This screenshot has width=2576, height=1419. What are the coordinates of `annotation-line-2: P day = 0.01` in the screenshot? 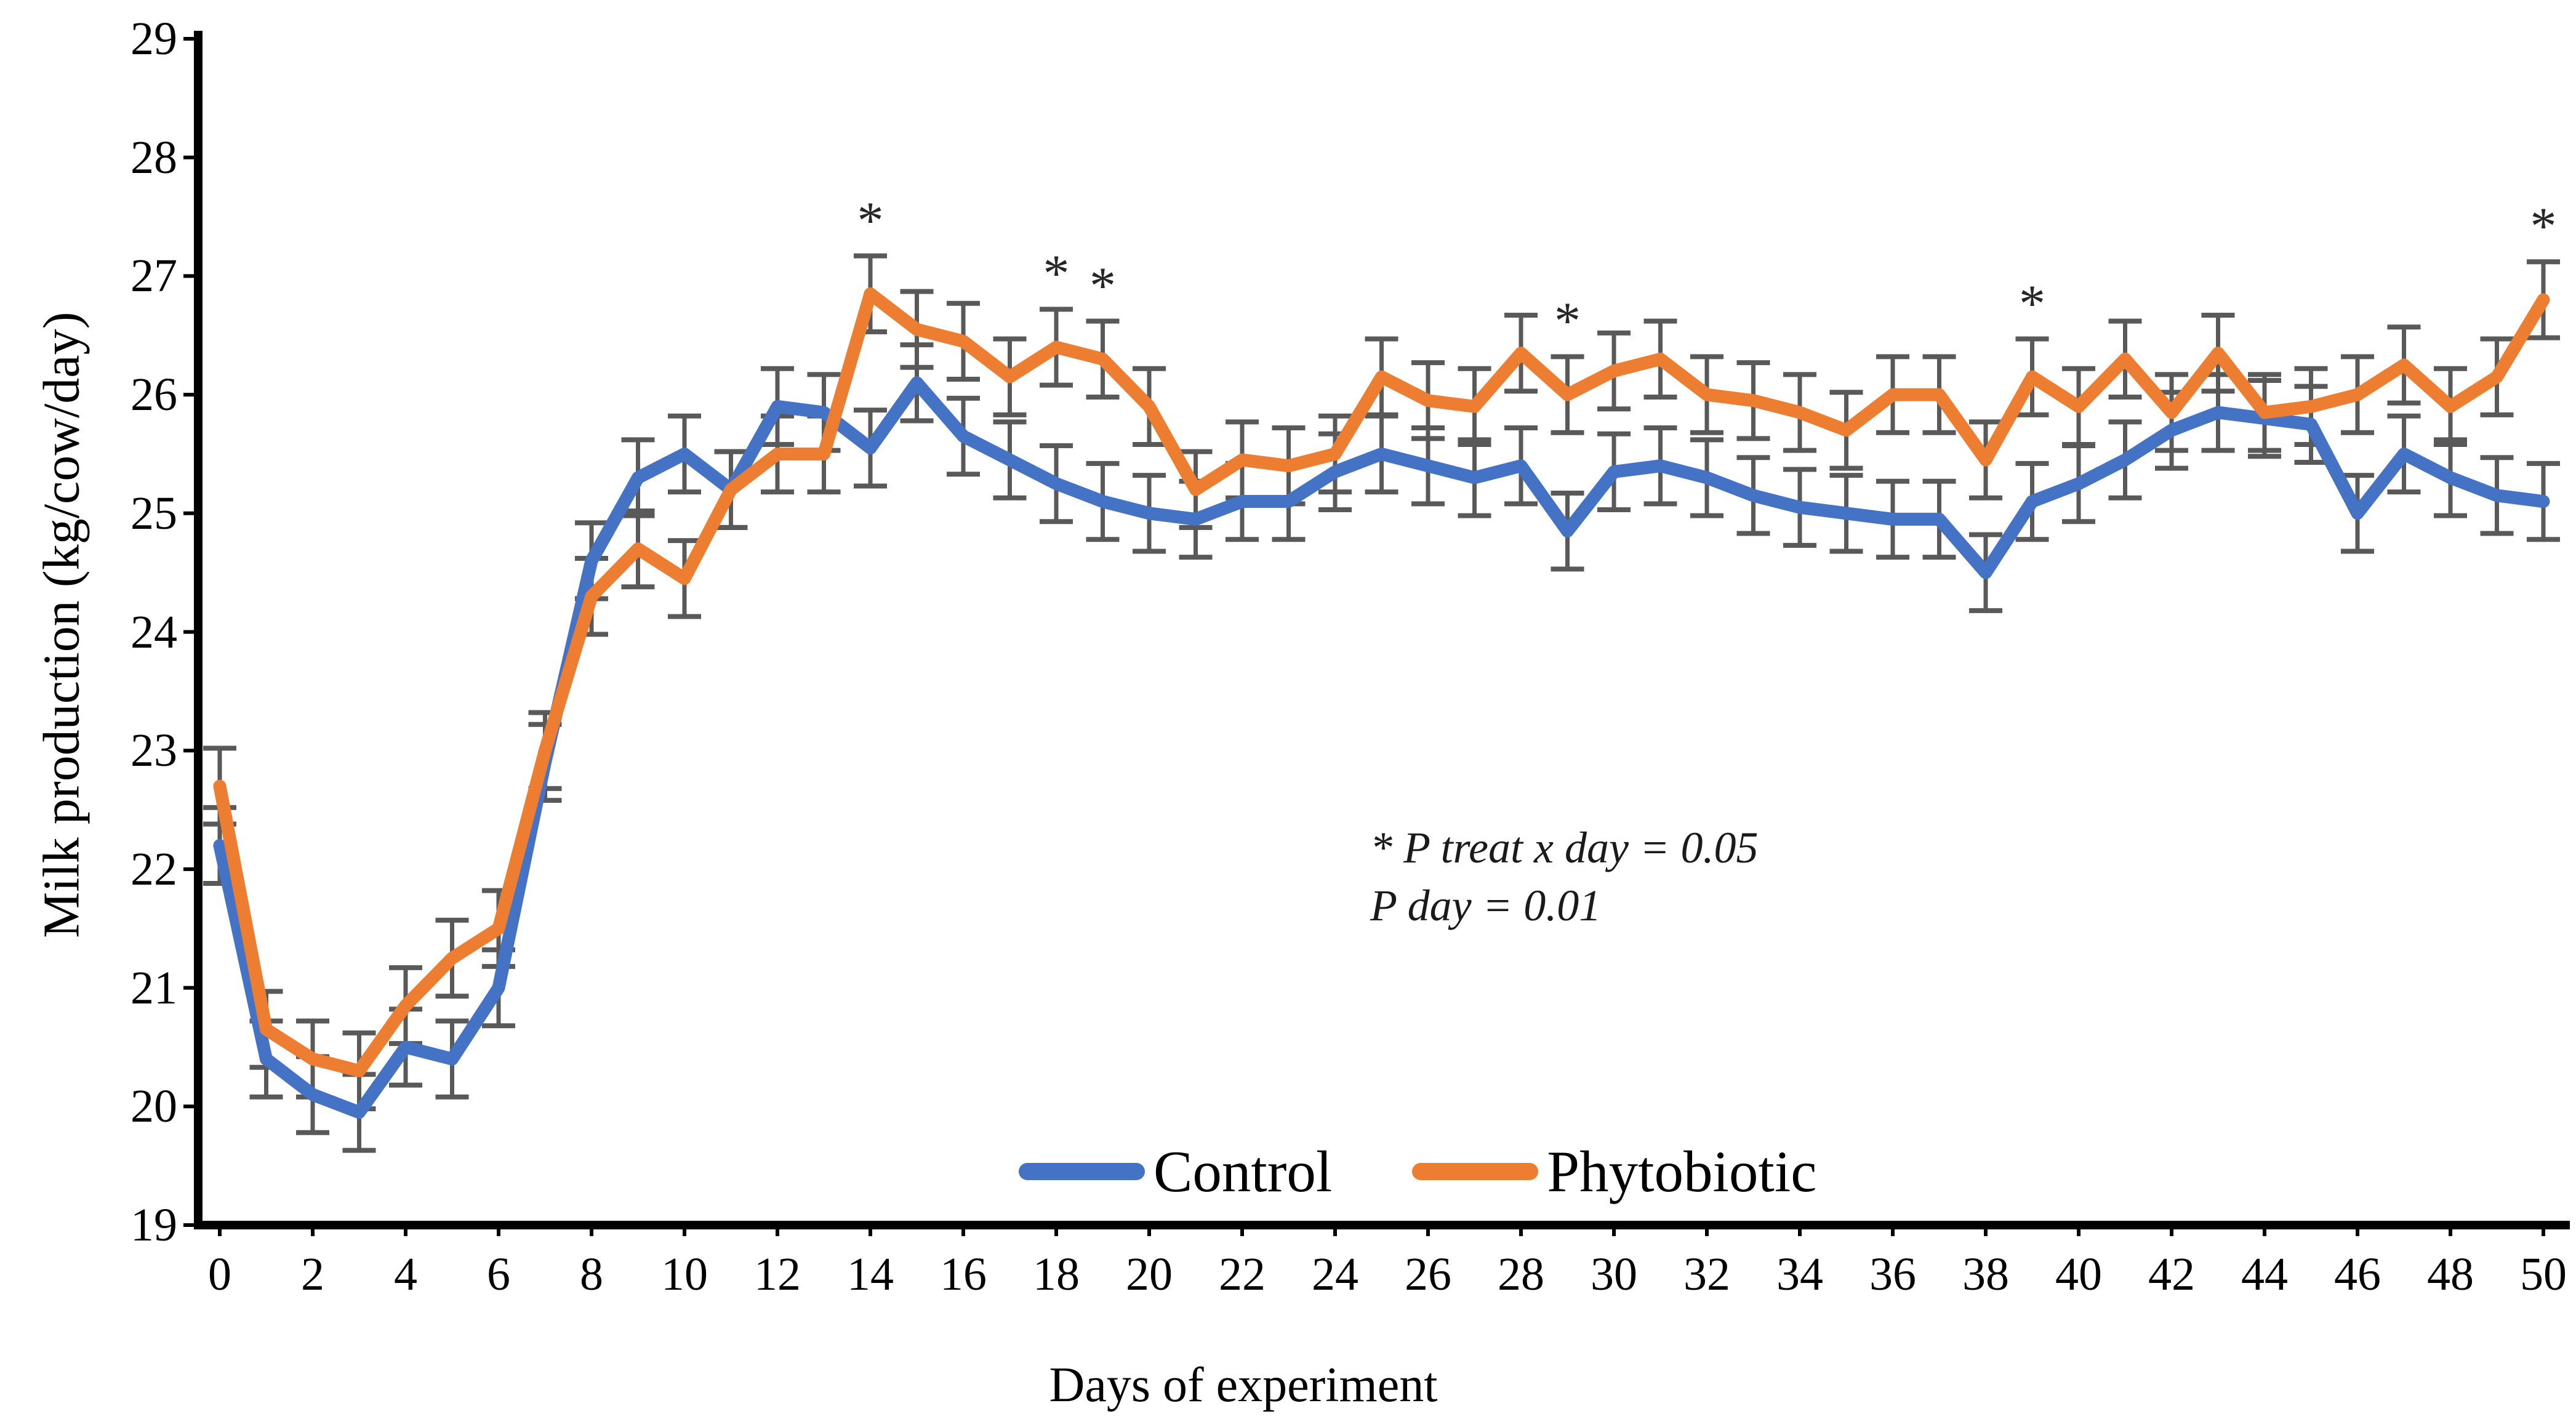 It's located at (1486, 906).